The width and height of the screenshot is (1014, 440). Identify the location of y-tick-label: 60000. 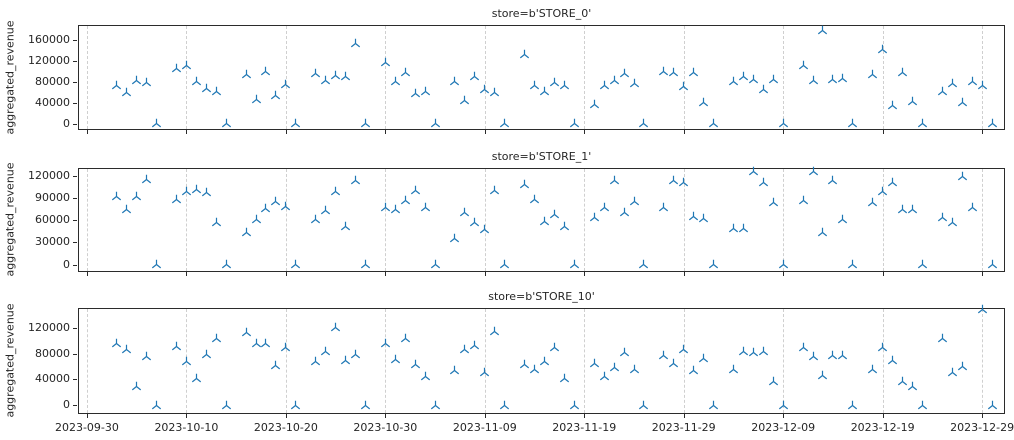
(52, 220).